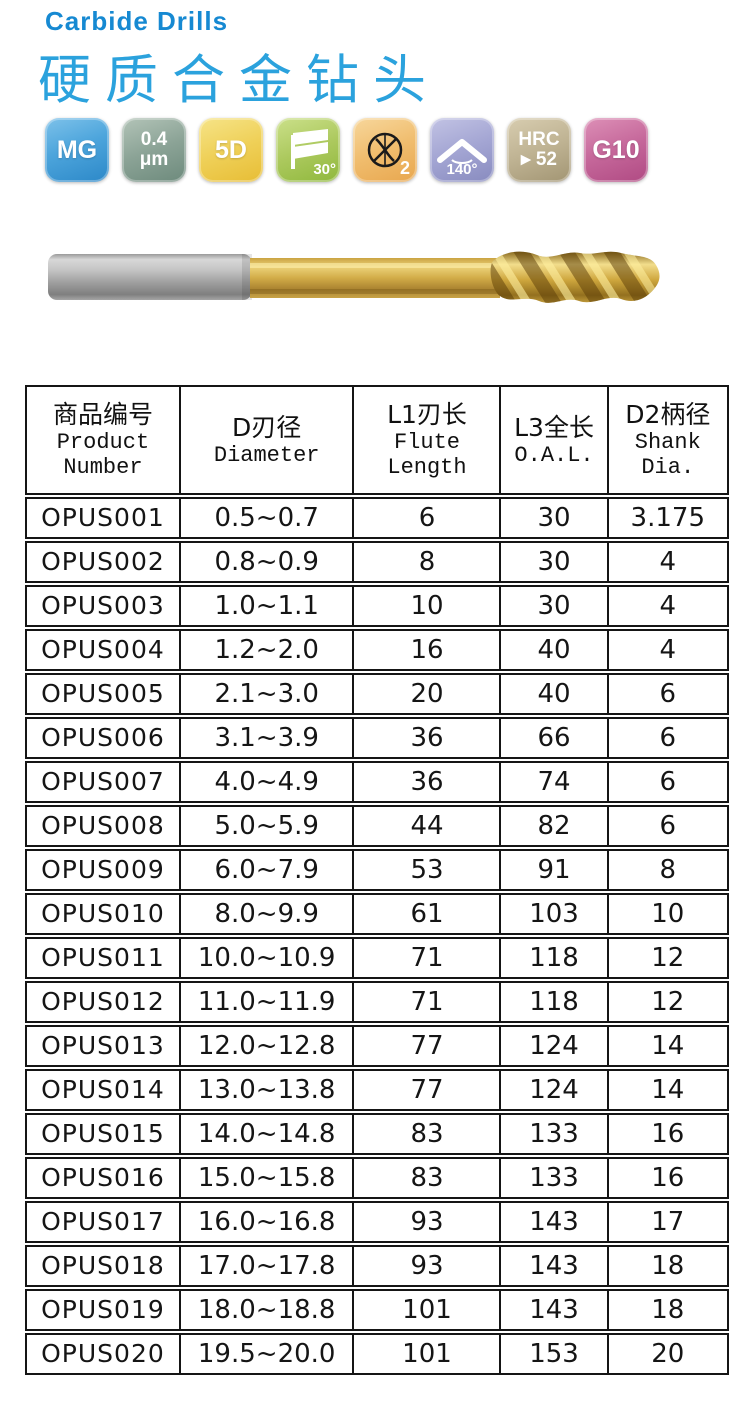 The width and height of the screenshot is (750, 1403). I want to click on cell-product-number: OPUS019, so click(103, 1309).